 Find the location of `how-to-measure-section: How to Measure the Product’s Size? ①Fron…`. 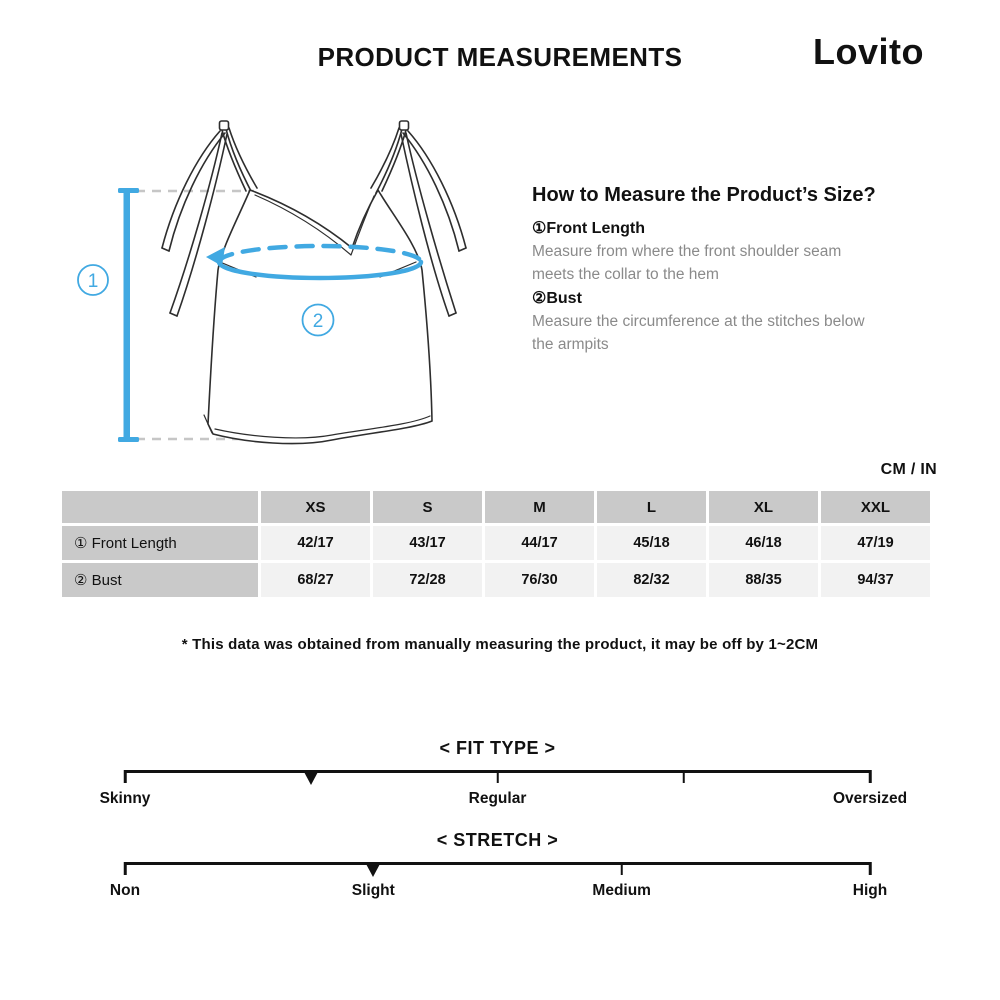

how-to-measure-section: How to Measure the Product’s Size? ①Fron… is located at coordinates (708, 270).